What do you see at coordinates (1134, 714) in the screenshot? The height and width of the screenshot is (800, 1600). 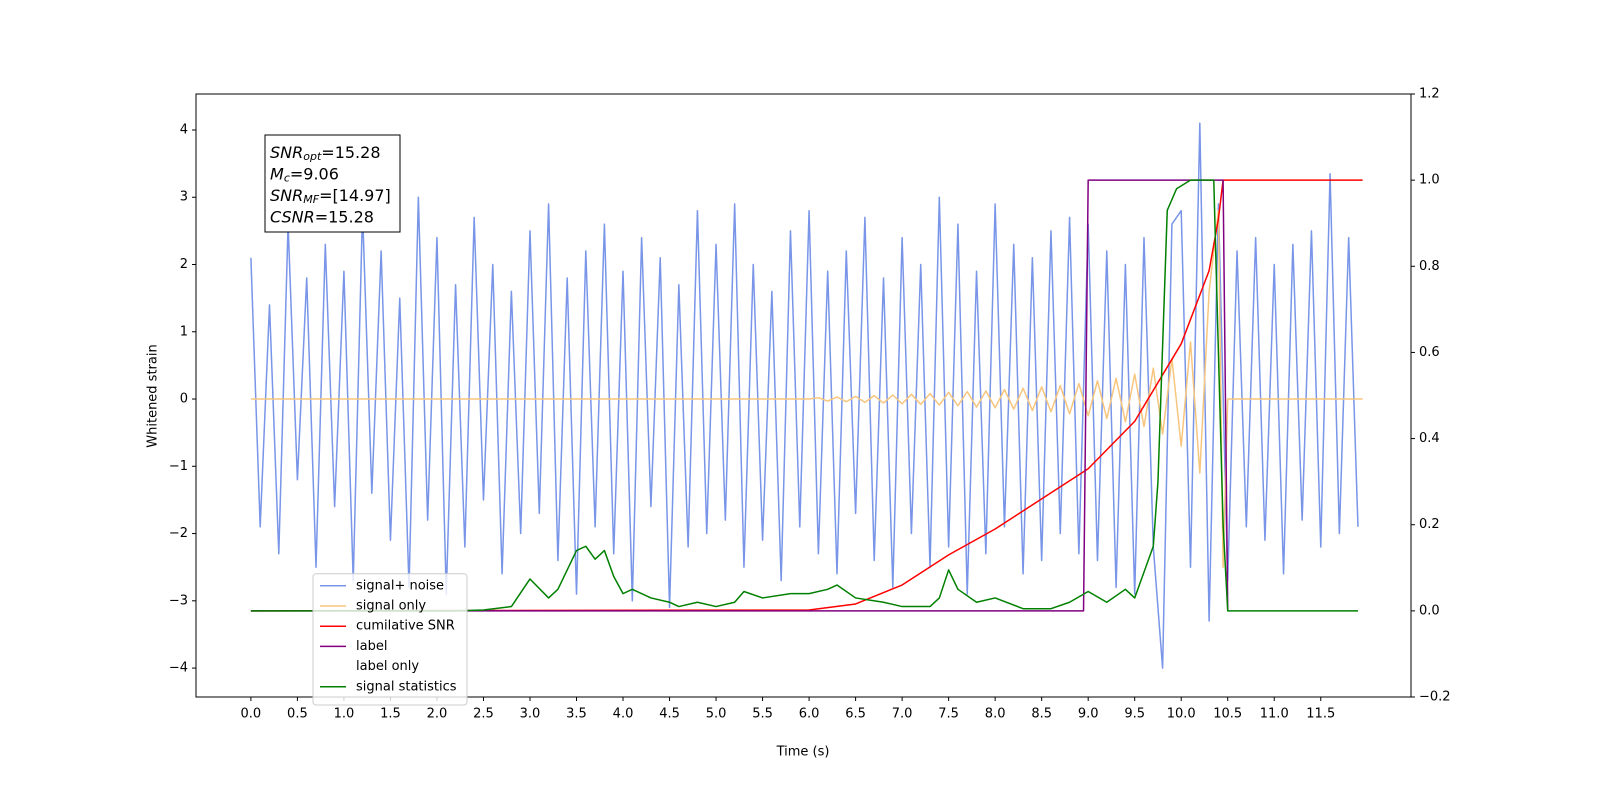 I see `x-tick-label: 9.5` at bounding box center [1134, 714].